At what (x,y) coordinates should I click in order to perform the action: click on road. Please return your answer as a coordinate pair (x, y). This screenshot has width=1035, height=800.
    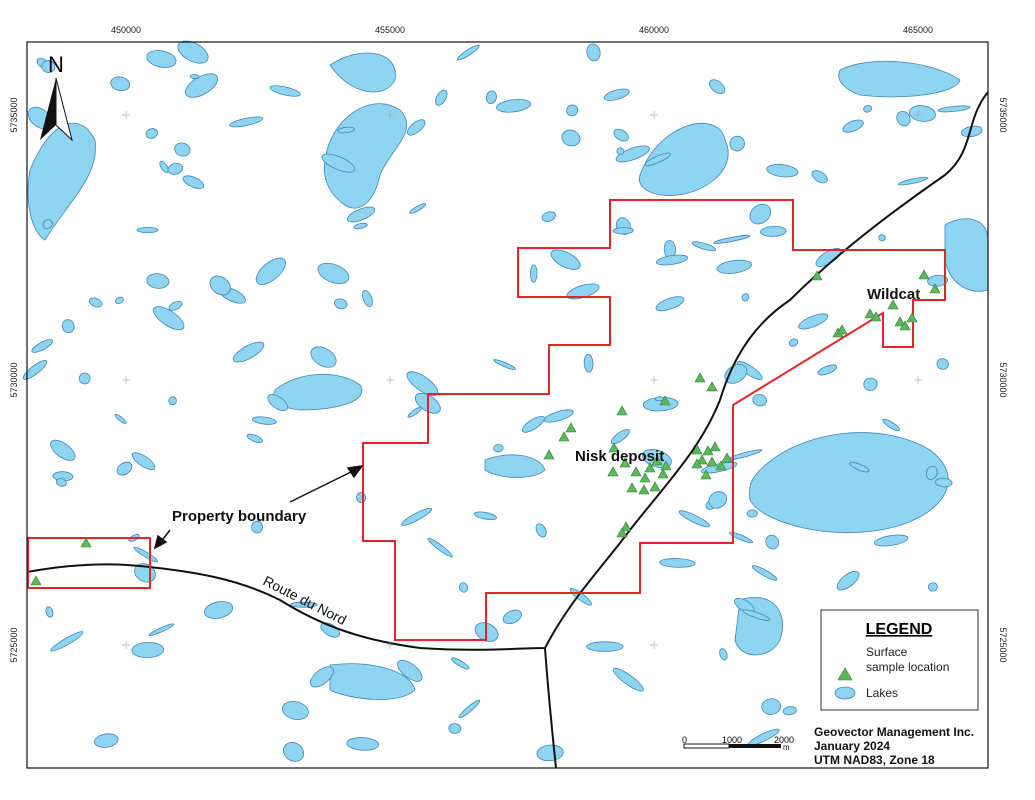
    Looking at the image, I should click on (550, 708).